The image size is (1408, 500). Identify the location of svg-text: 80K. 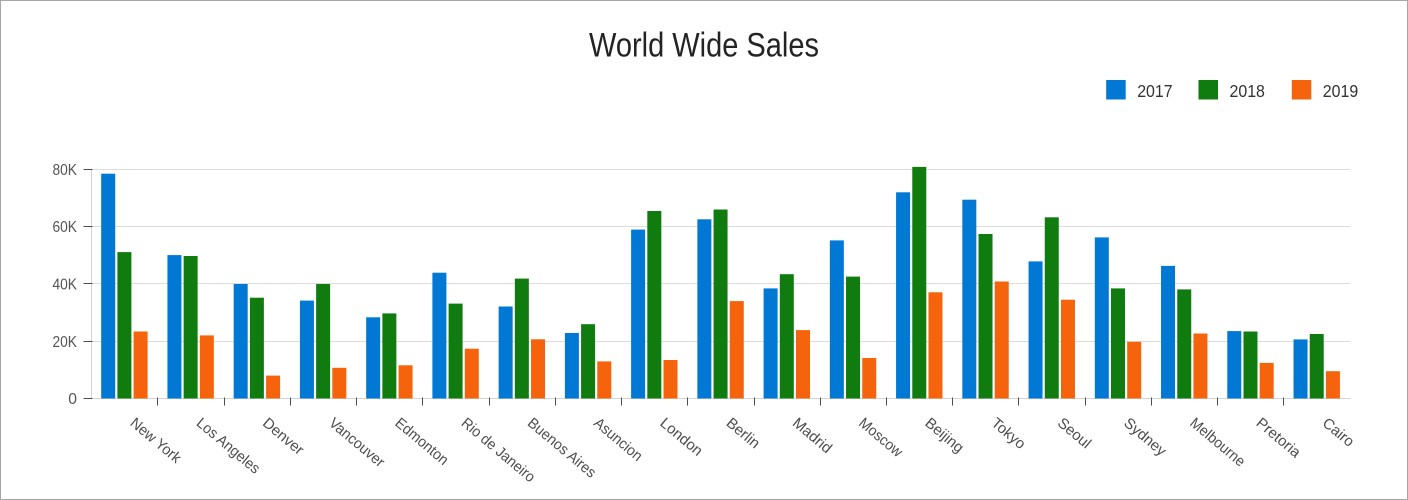
(65, 170).